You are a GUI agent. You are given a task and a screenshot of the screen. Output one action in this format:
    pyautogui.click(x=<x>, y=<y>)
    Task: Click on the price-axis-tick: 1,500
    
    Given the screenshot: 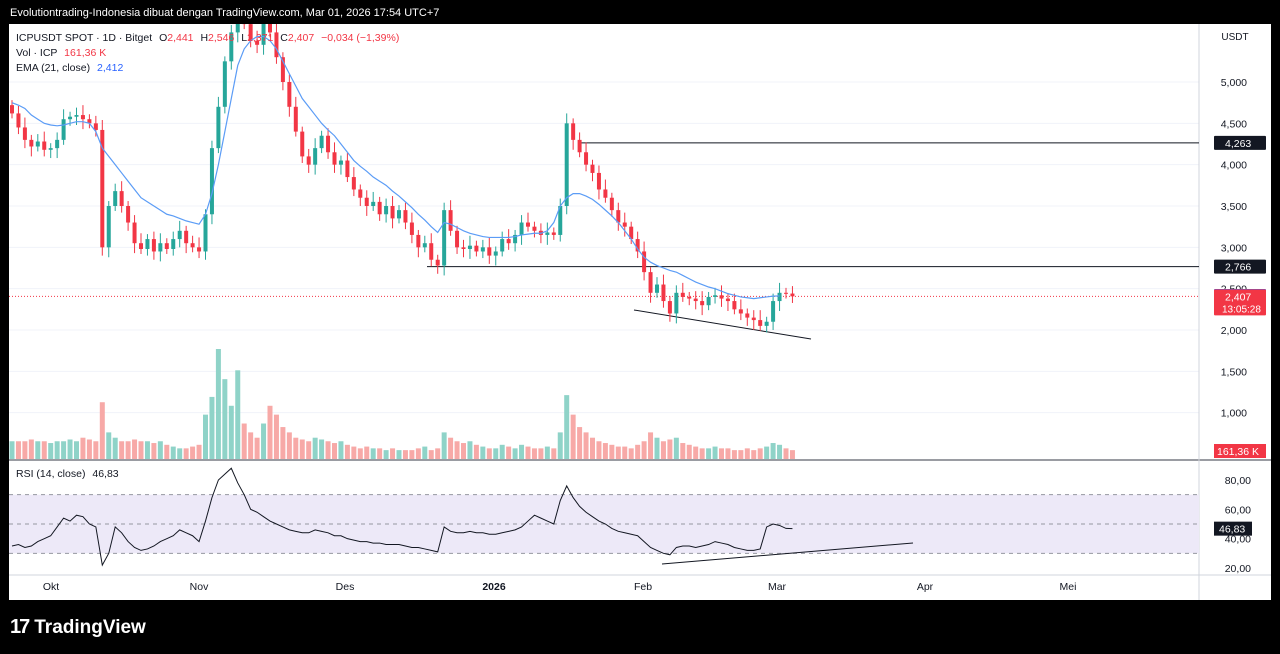 What is the action you would take?
    pyautogui.click(x=1234, y=372)
    